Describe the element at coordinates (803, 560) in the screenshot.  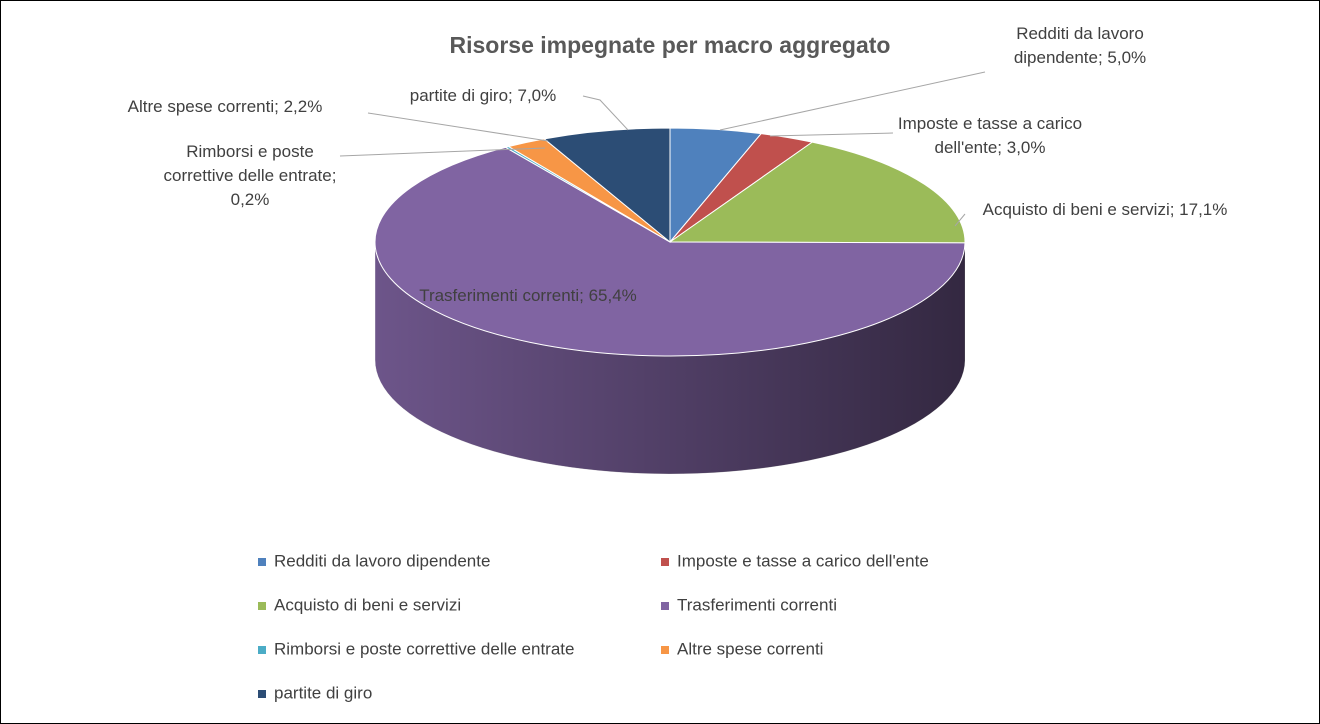
I see `legend-label: Imposte e tasse a carico dell'ente` at that location.